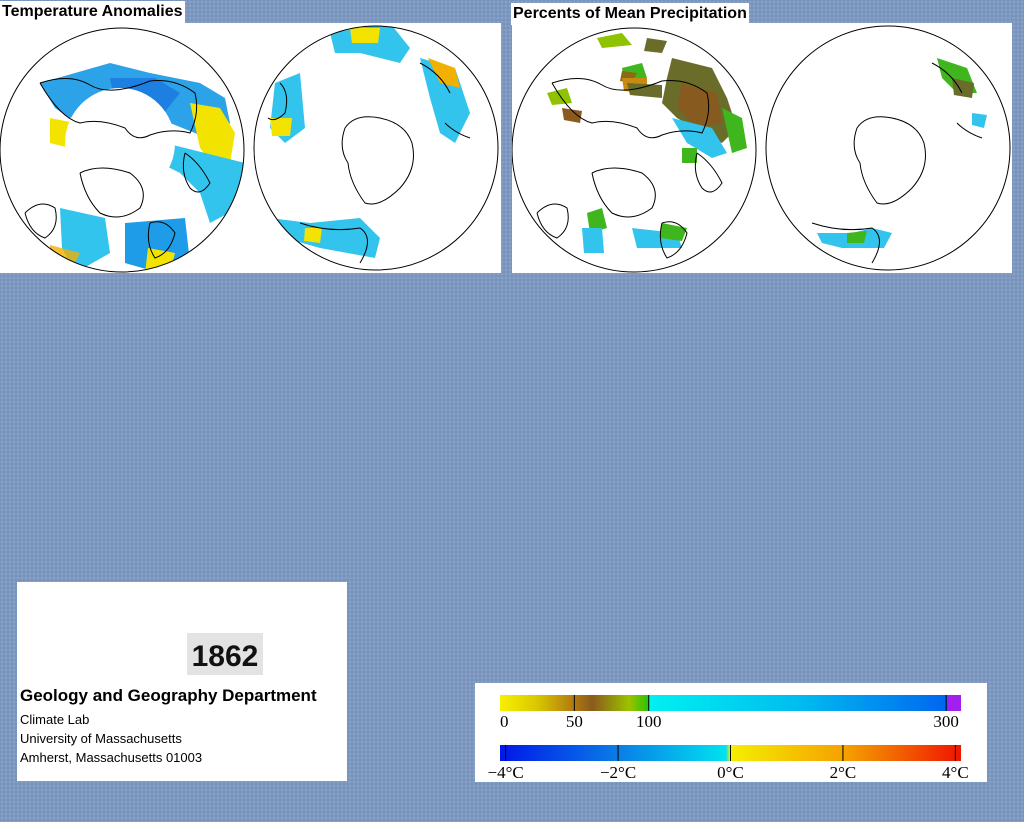  Describe the element at coordinates (55, 719) in the screenshot. I see `lab-name: Climate Lab` at that location.